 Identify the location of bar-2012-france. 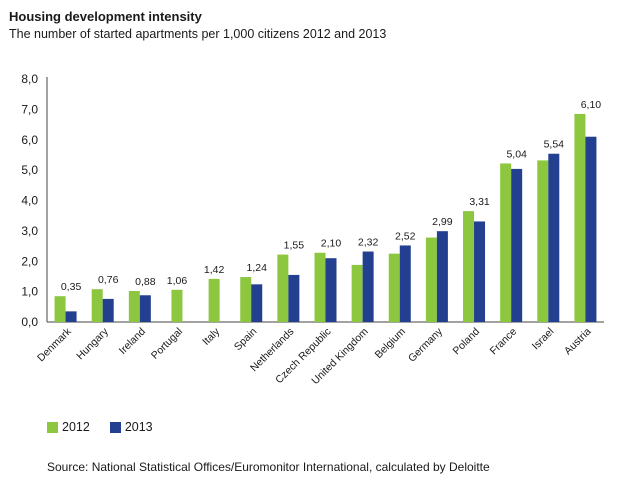
(506, 242).